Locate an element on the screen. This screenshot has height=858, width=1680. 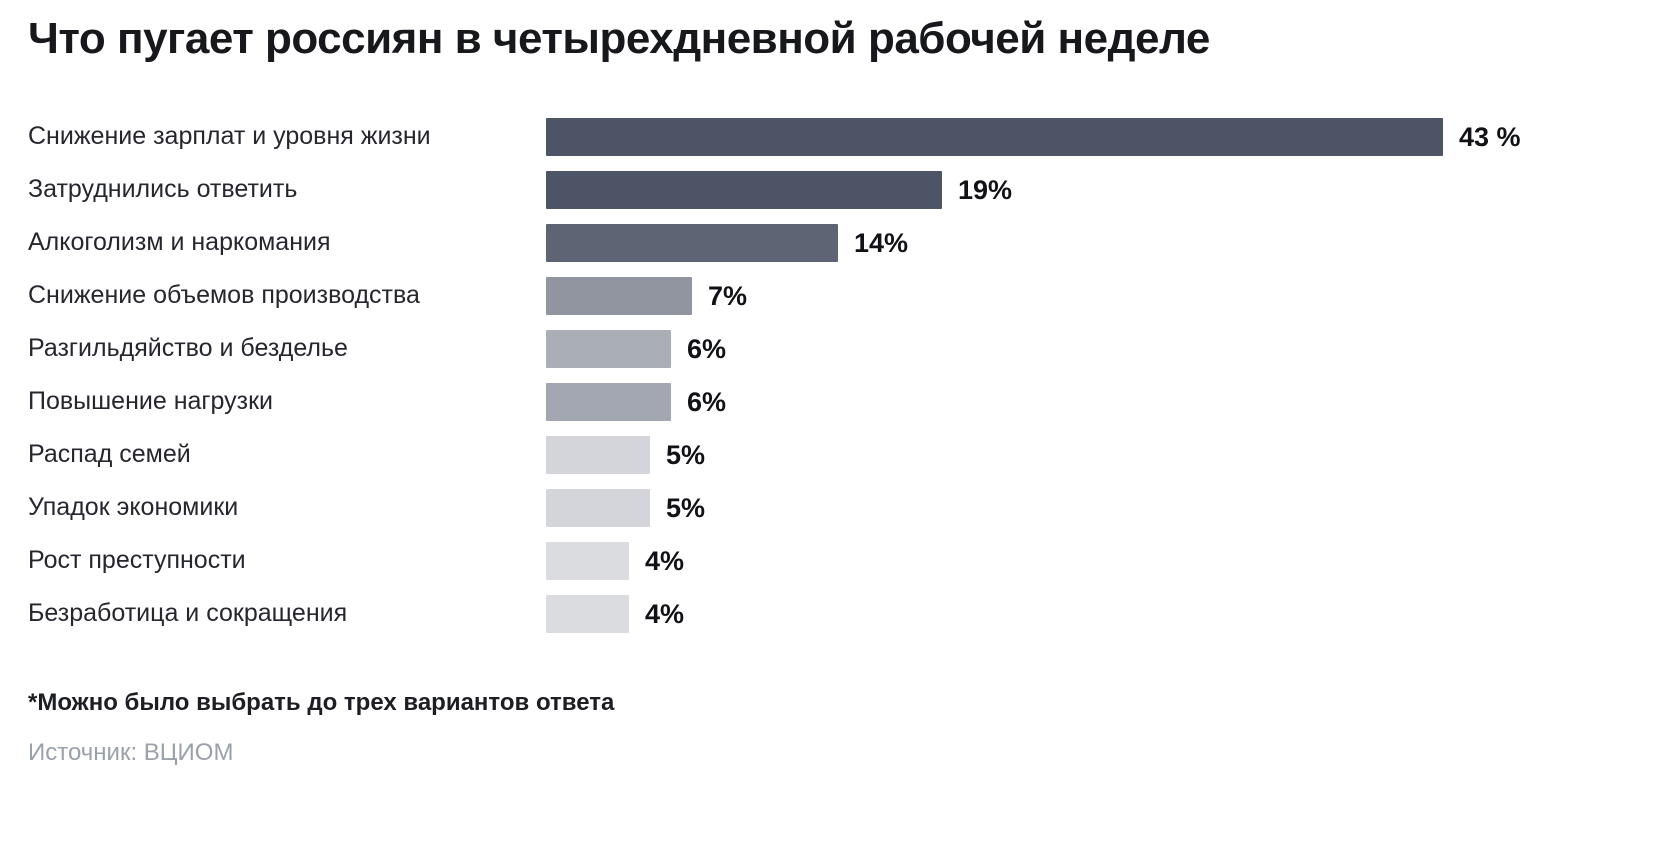
bar-row: Снижение объемов производства 7% is located at coordinates (840, 296).